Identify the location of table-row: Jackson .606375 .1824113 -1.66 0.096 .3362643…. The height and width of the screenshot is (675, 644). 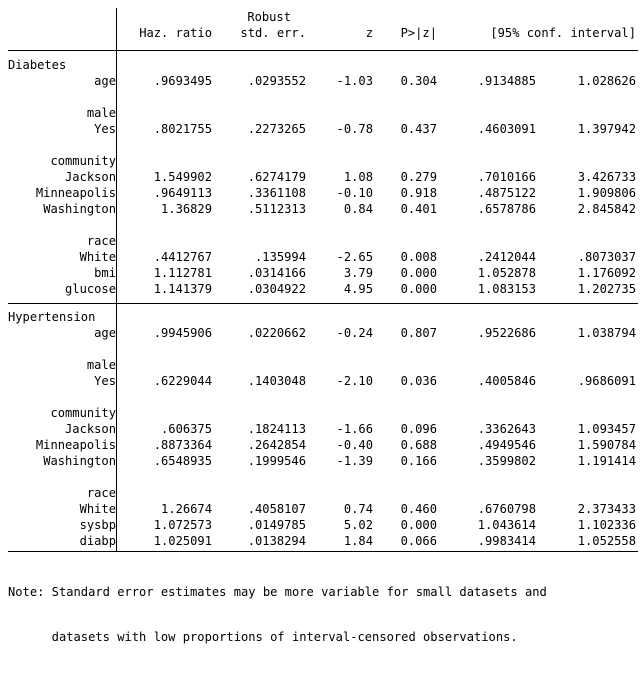
(322, 429).